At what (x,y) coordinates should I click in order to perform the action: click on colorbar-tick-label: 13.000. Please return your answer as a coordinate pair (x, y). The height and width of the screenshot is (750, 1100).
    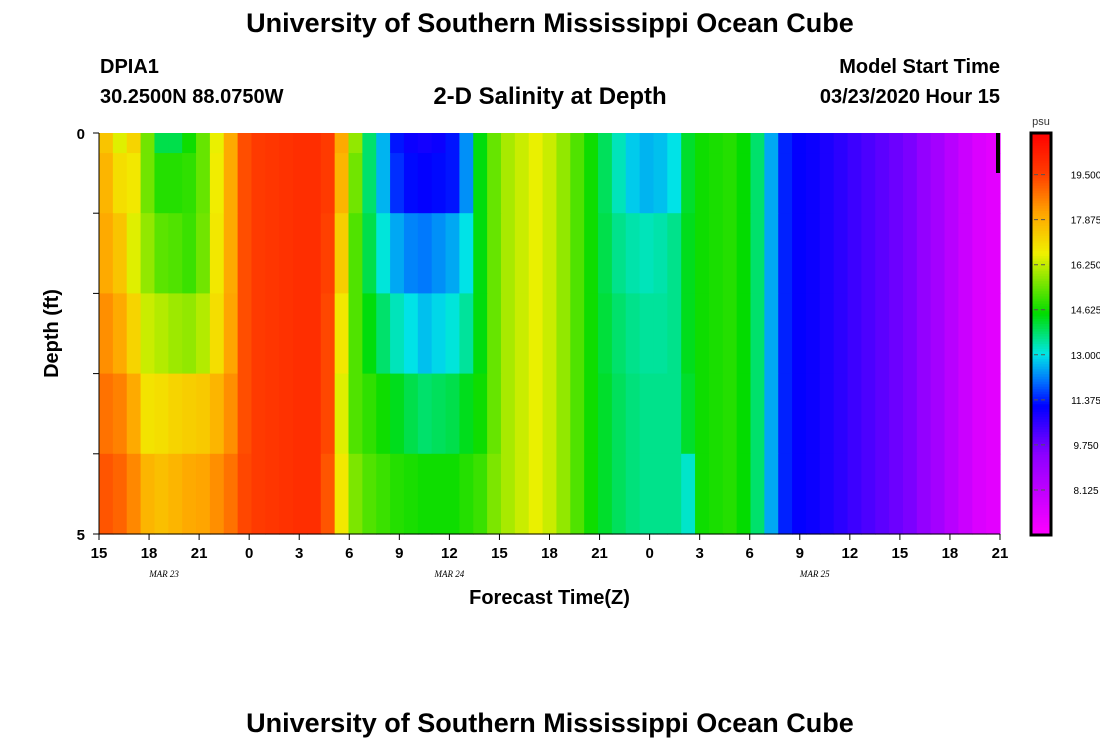
    Looking at the image, I should click on (1085, 356).